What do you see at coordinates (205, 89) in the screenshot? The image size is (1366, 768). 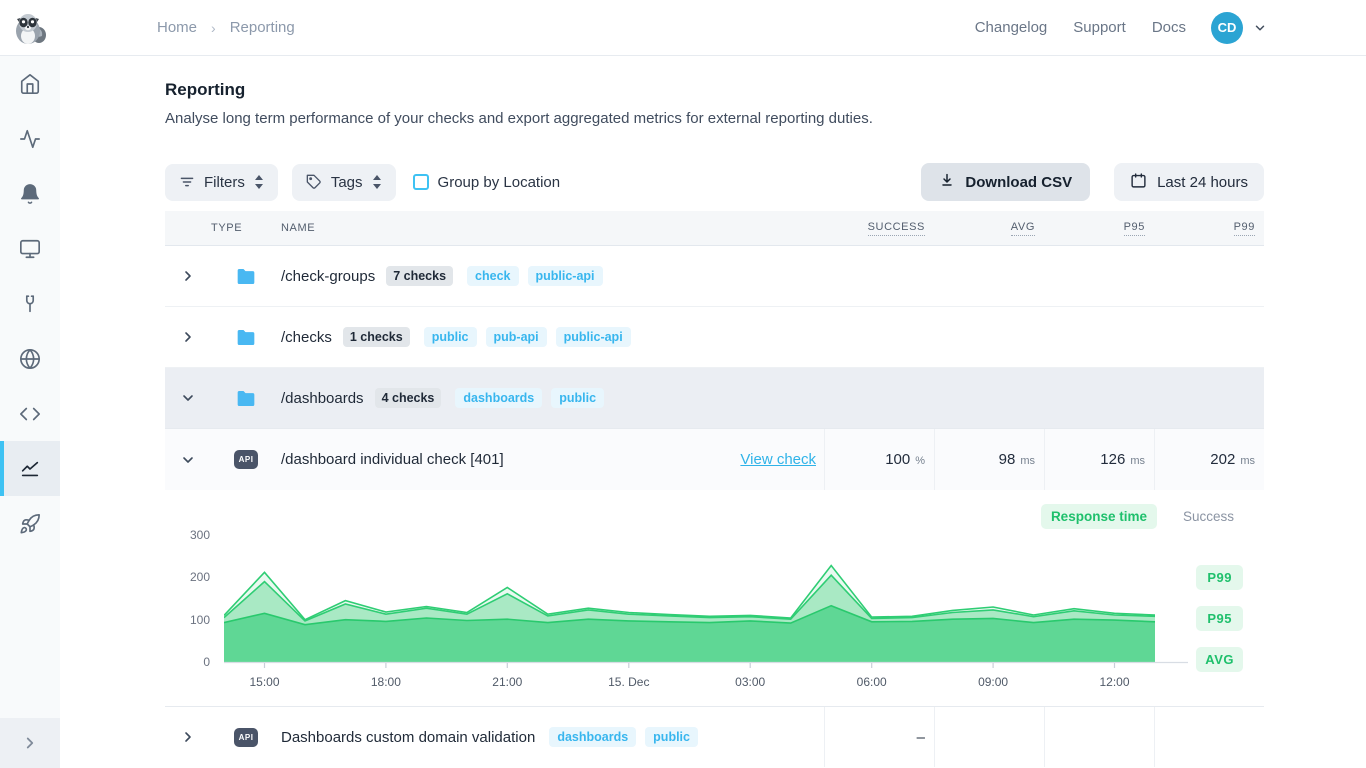 I see `page-title: Reporting` at bounding box center [205, 89].